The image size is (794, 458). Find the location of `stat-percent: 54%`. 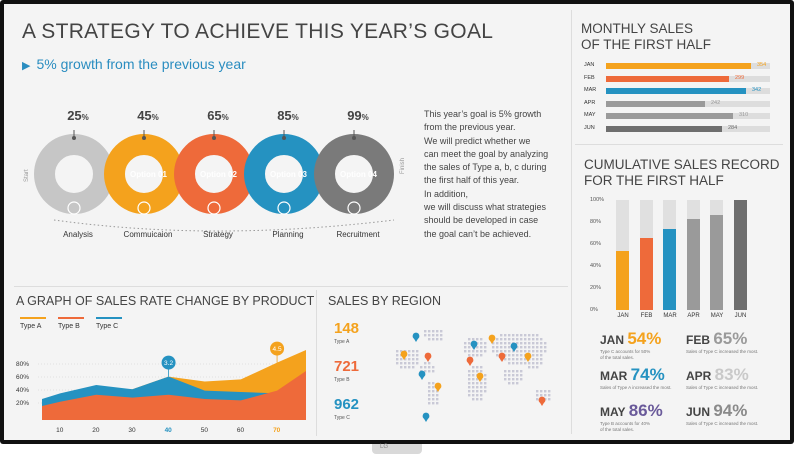

stat-percent: 54% is located at coordinates (644, 338).